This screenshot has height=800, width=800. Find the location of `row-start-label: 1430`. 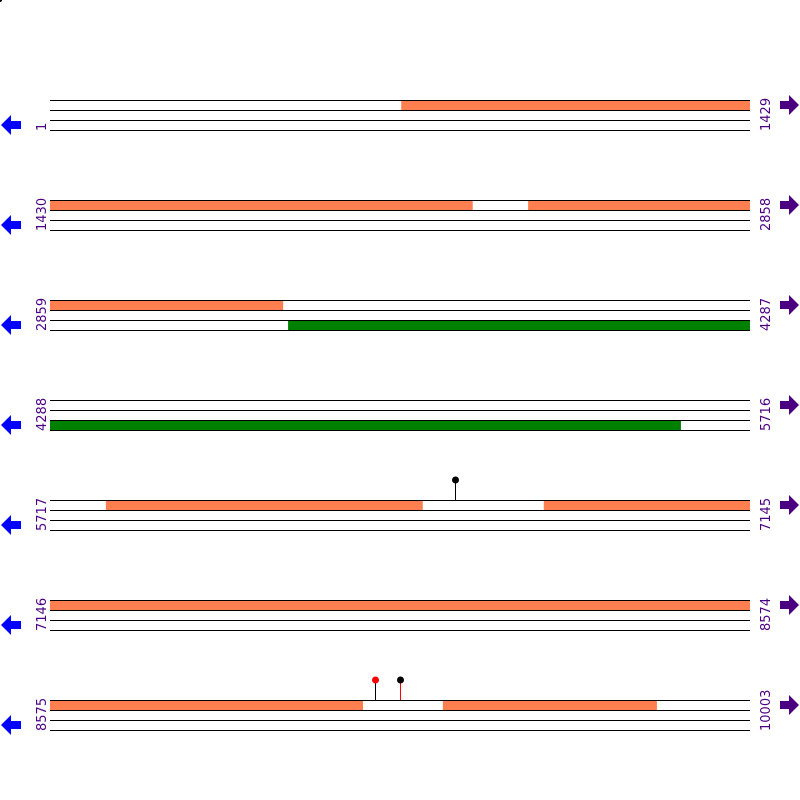

row-start-label: 1430 is located at coordinates (42, 214).